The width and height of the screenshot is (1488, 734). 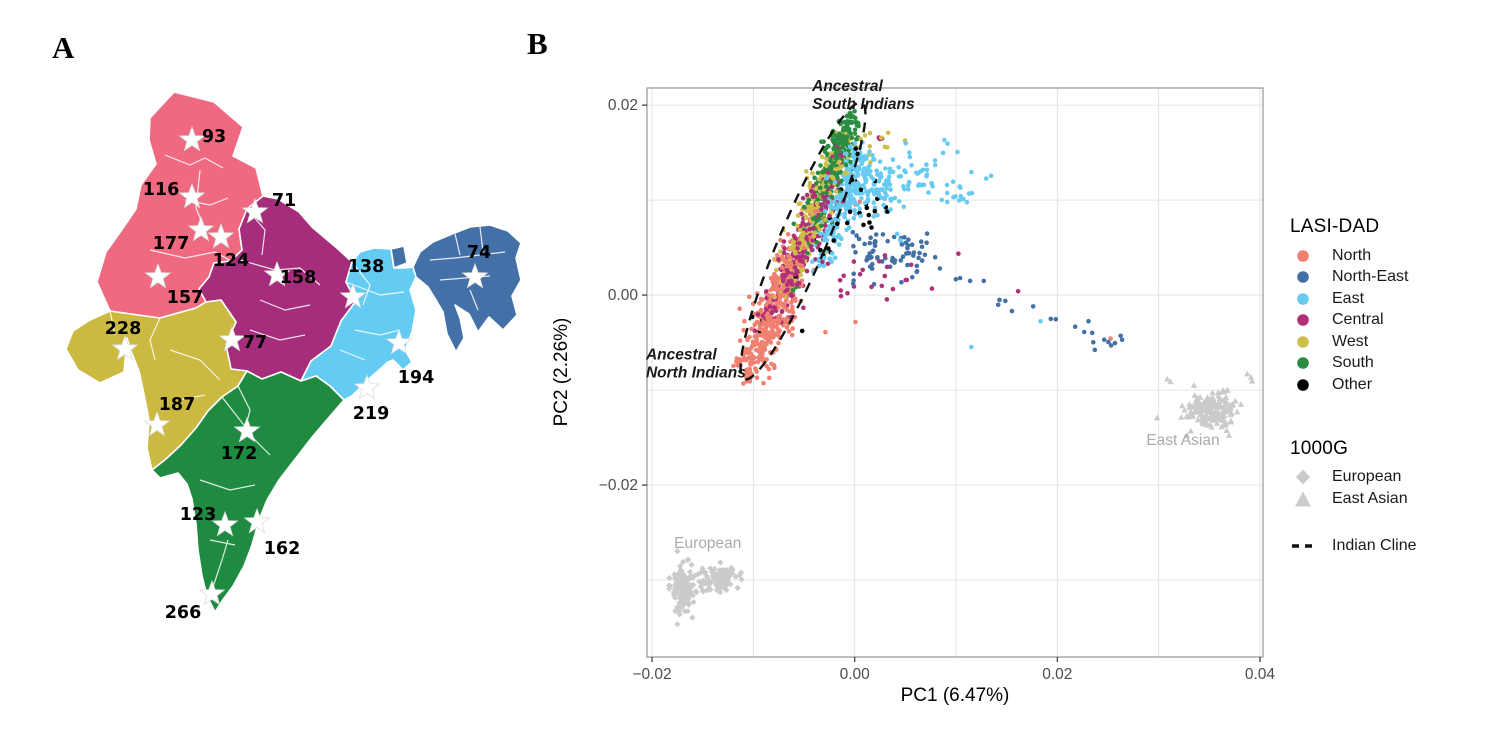 What do you see at coordinates (255, 343) in the screenshot?
I see `sample-size-label: 77` at bounding box center [255, 343].